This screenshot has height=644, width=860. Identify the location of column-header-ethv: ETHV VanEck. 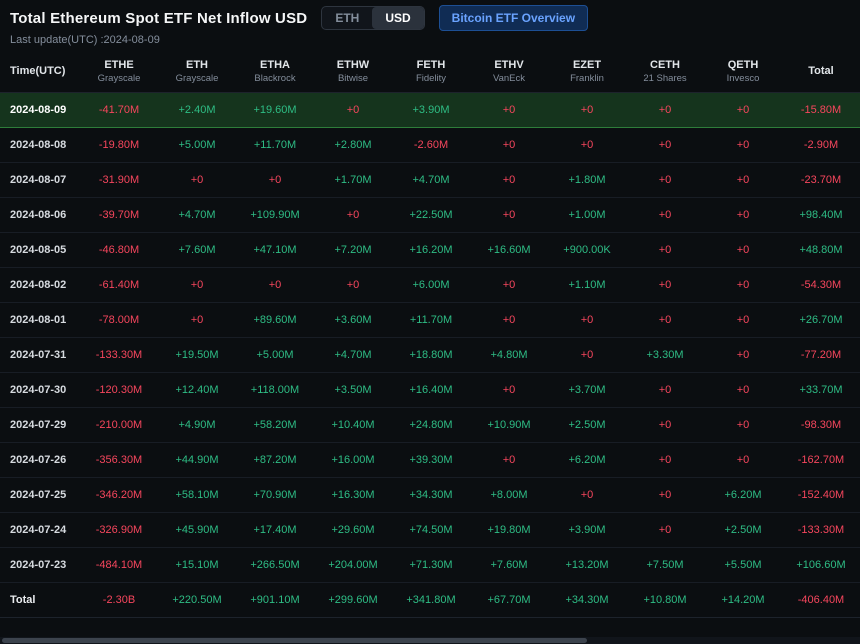
(509, 73).